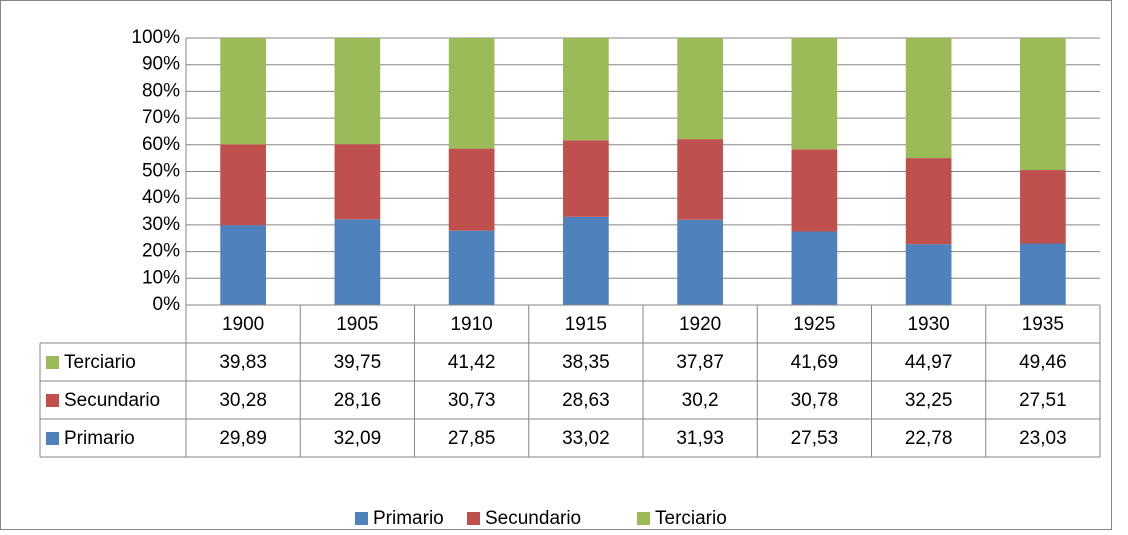 This screenshot has height=535, width=1128. I want to click on y-tick-label: 30%, so click(161, 224).